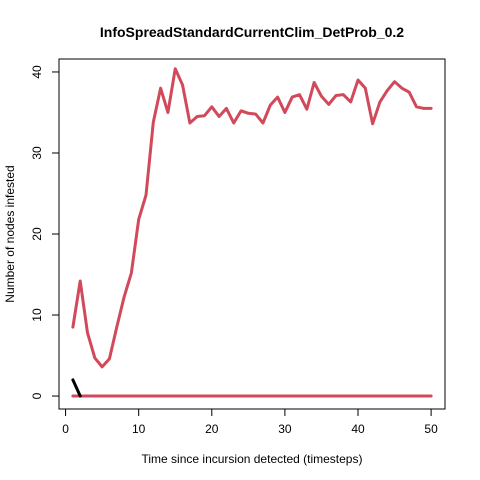  I want to click on x-tick-label: 30, so click(285, 429).